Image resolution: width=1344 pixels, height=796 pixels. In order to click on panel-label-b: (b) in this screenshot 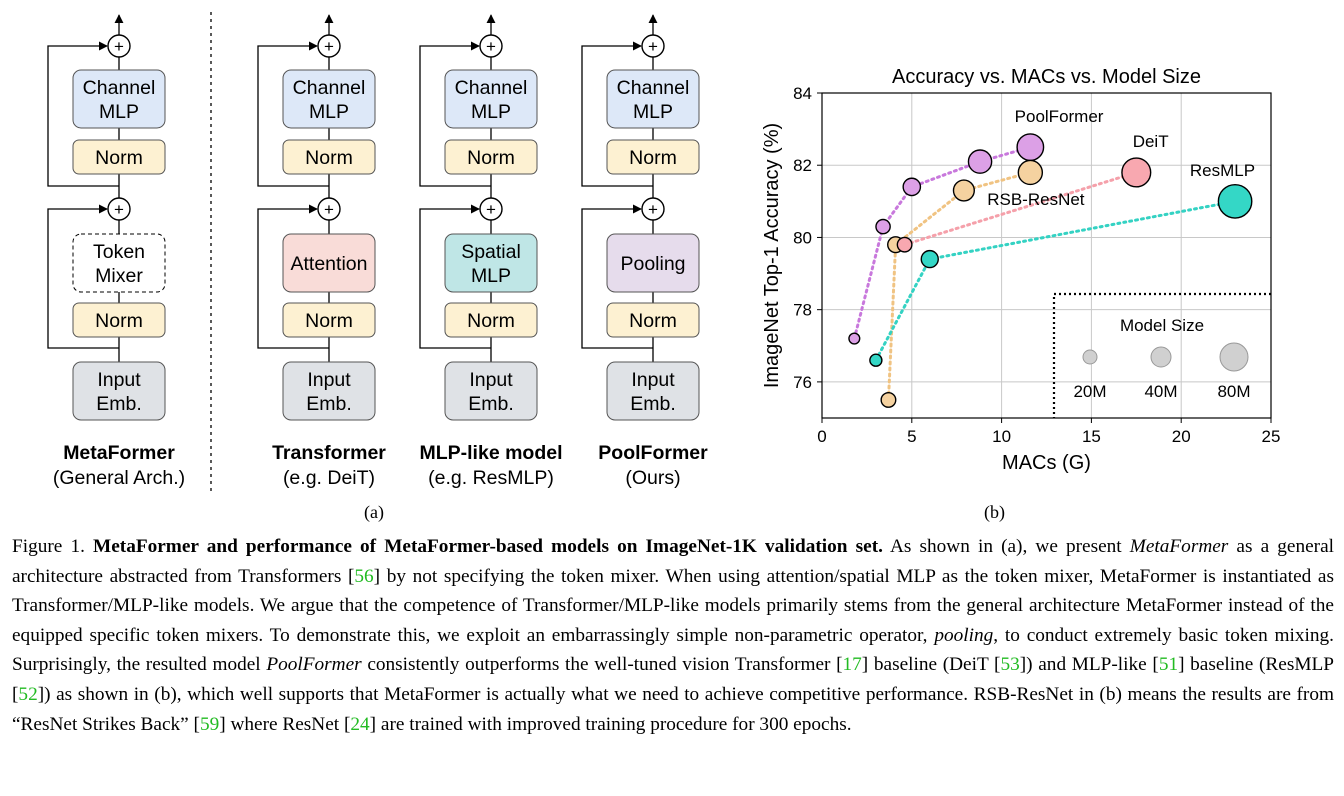, I will do `click(994, 512)`.